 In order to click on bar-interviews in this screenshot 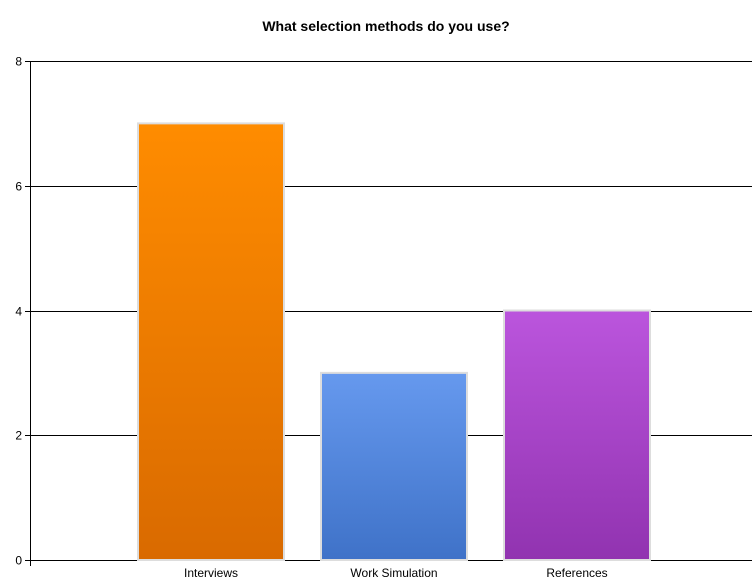, I will do `click(211, 341)`.